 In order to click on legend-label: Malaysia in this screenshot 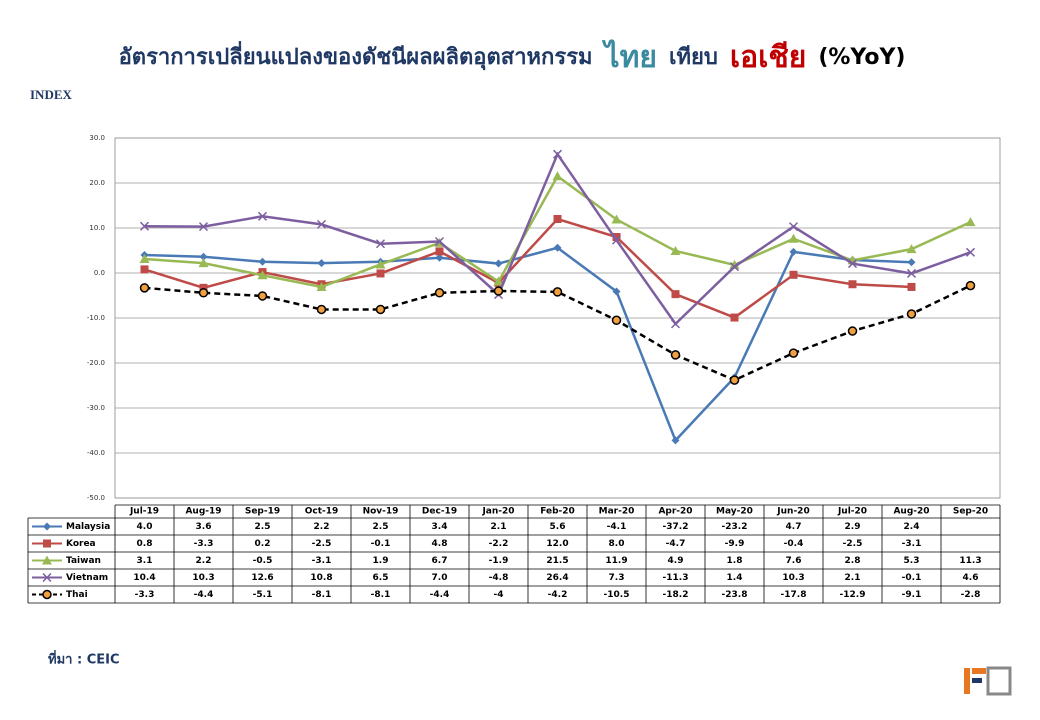, I will do `click(88, 527)`.